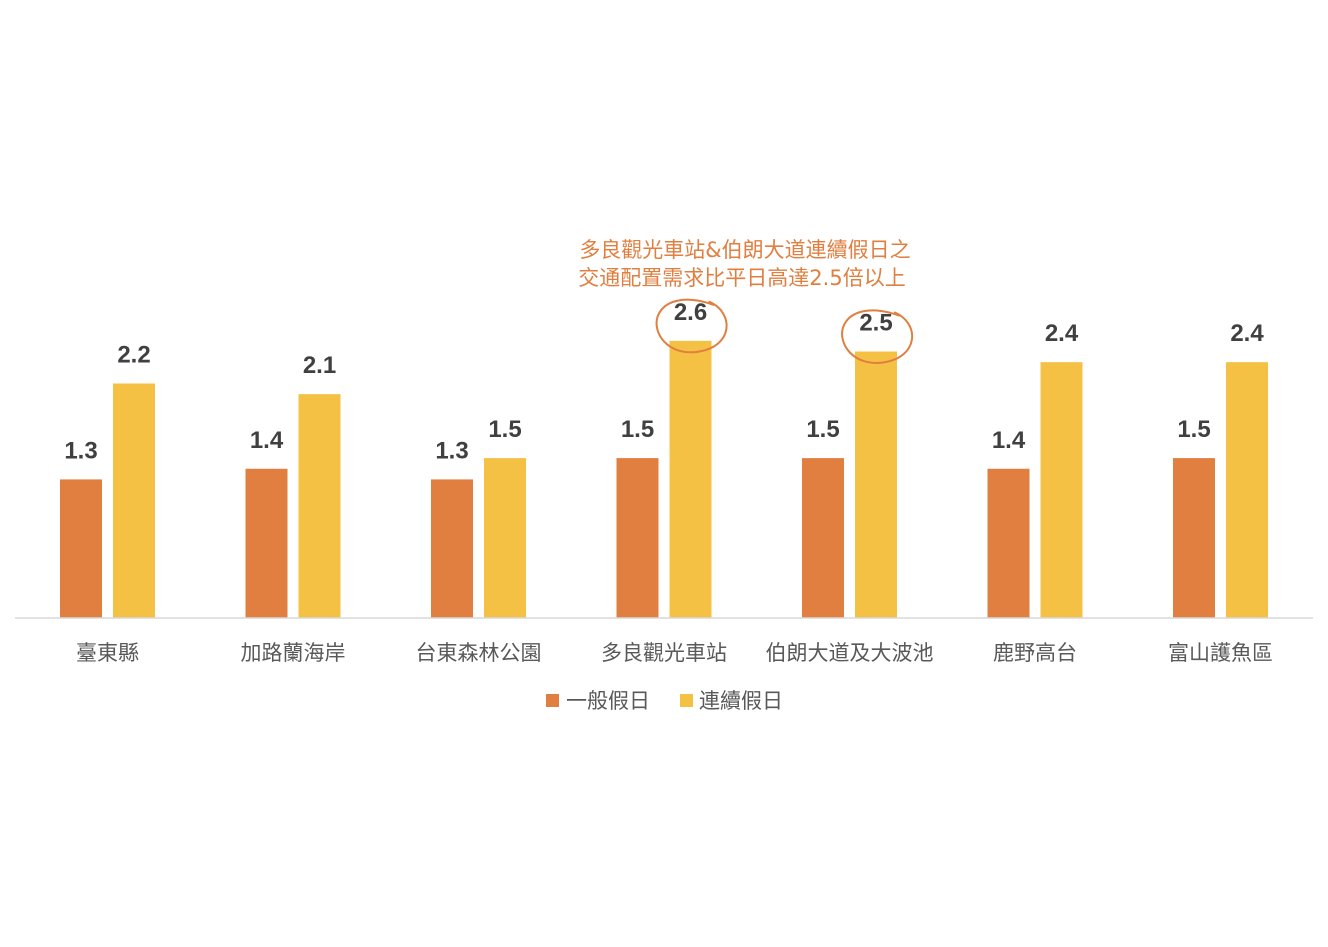 The image size is (1328, 947). Describe the element at coordinates (744, 250) in the screenshot. I see `annotation-line-1: 多良觀光車站&伯朗大道連續假日之` at that location.